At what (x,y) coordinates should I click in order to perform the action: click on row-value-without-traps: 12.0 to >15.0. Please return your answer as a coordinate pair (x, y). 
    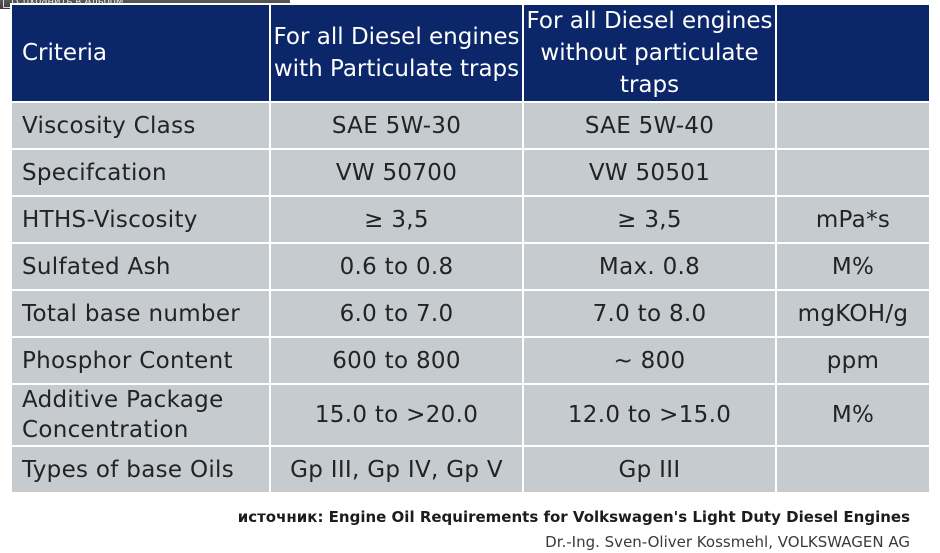
    Looking at the image, I should click on (649, 415).